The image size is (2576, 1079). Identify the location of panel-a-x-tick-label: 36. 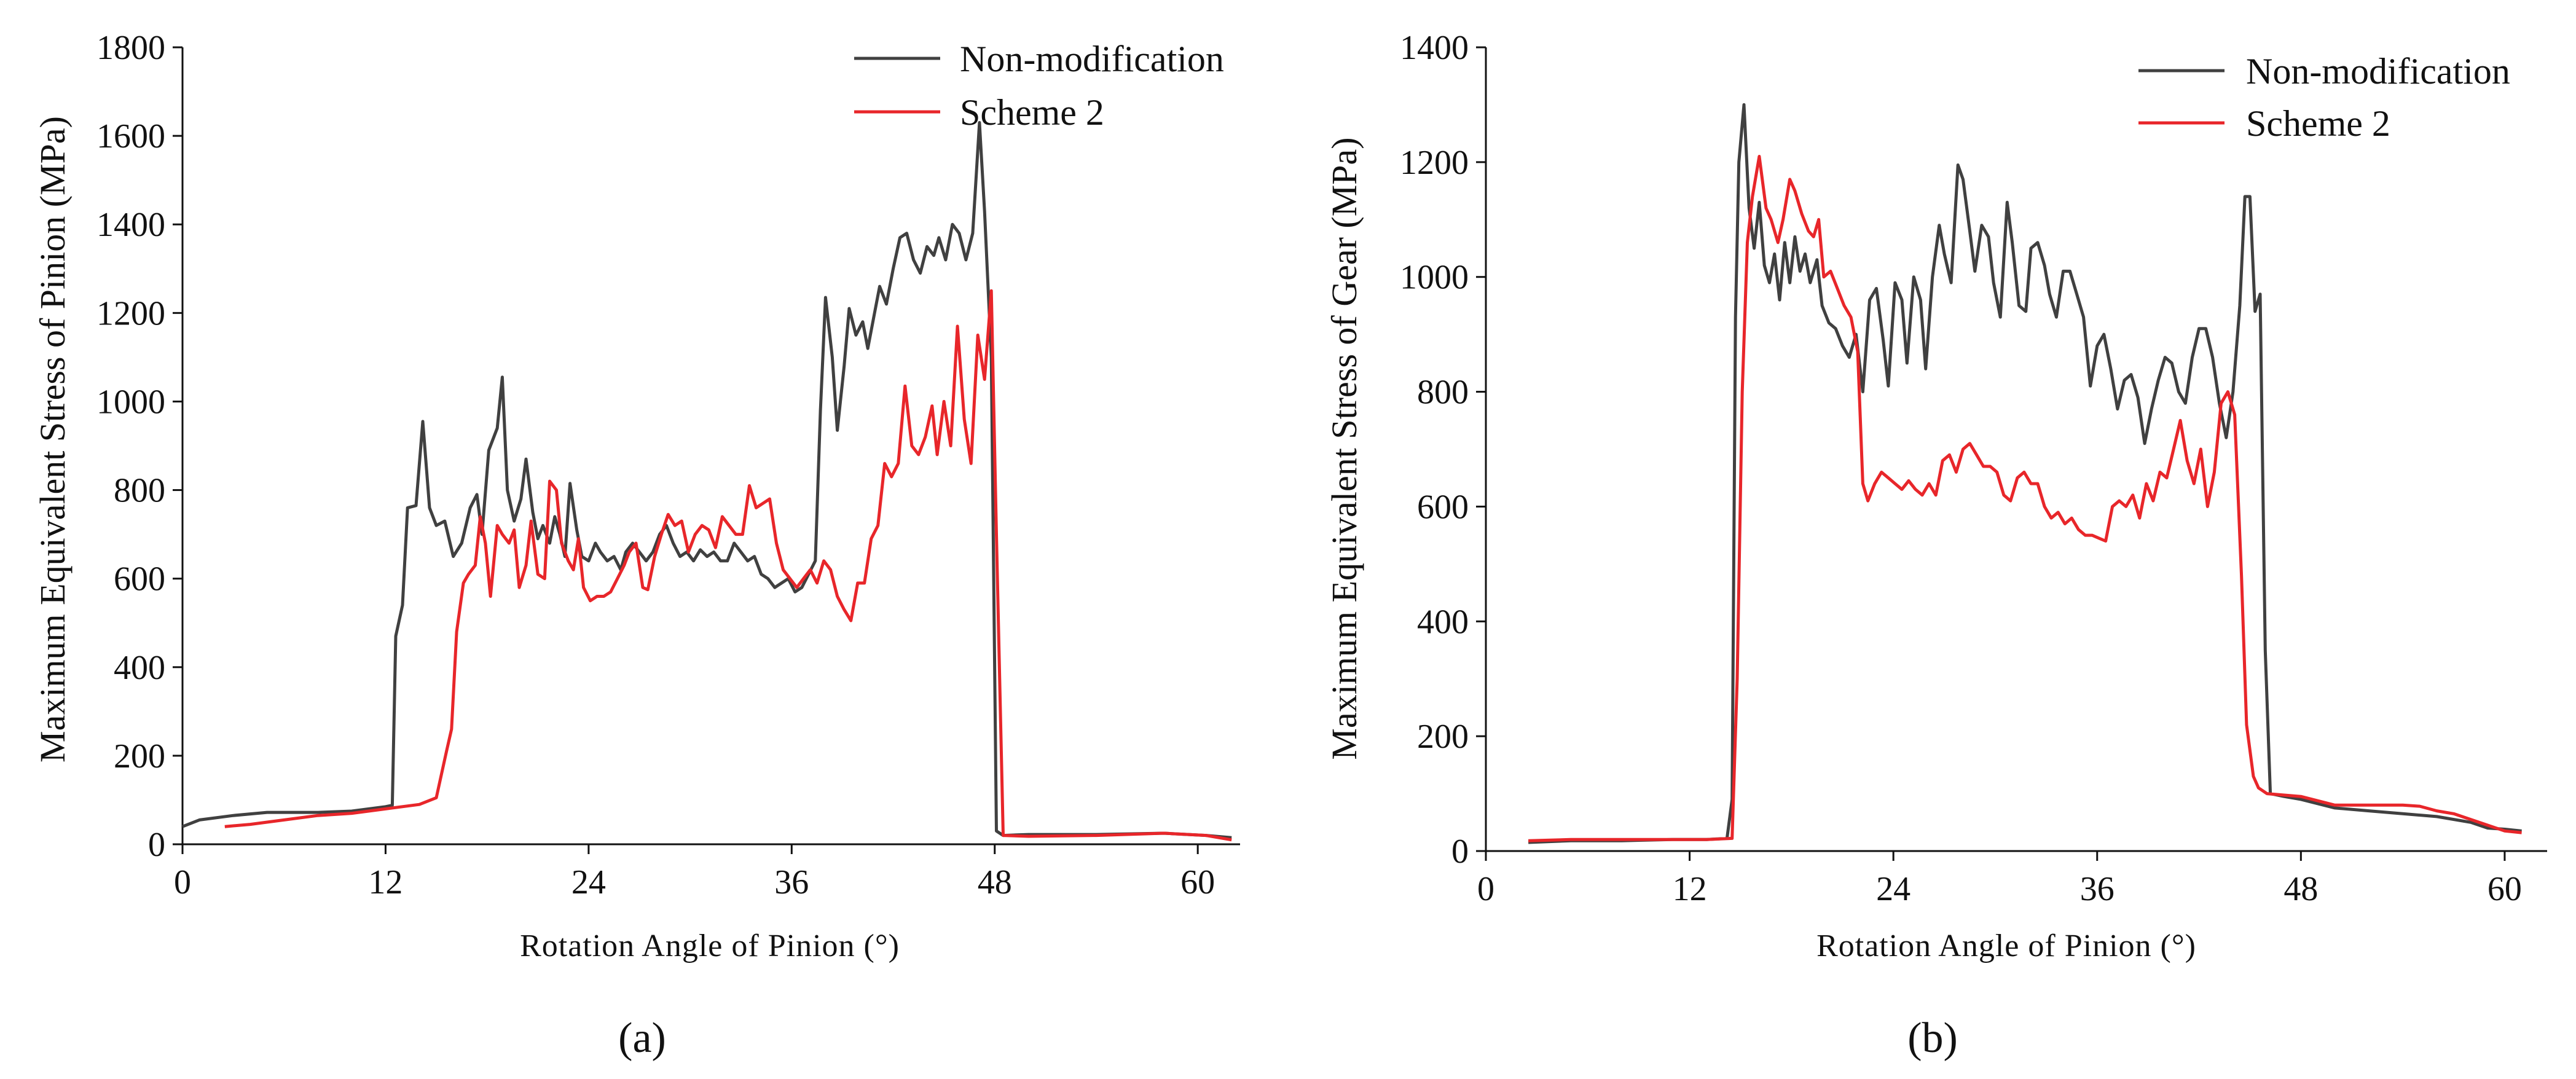
(791, 882).